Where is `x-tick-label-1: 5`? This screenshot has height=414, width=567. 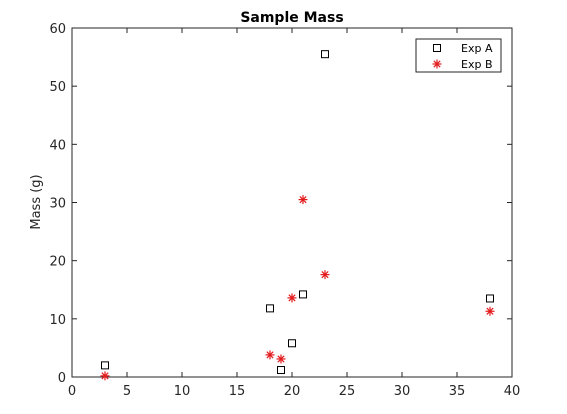 x-tick-label-1: 5 is located at coordinates (127, 391).